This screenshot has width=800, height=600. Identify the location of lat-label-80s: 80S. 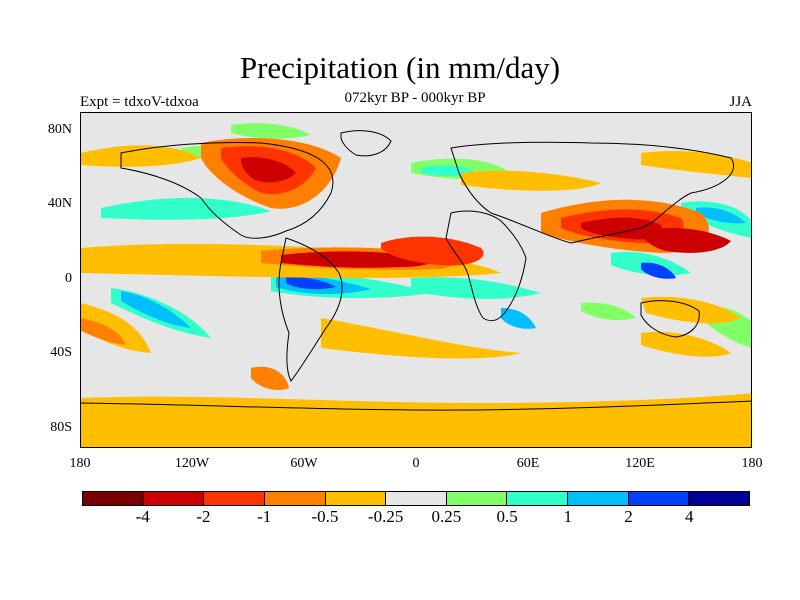
(61, 427).